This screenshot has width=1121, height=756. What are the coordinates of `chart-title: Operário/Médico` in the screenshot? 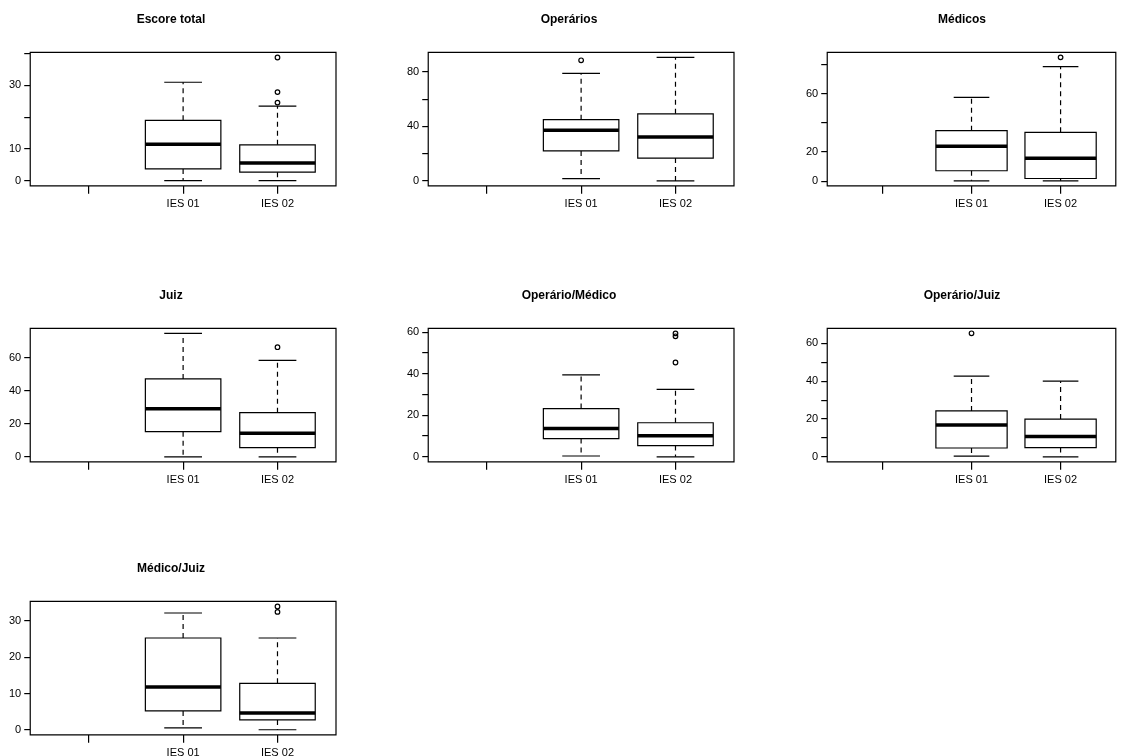 It's located at (569, 294).